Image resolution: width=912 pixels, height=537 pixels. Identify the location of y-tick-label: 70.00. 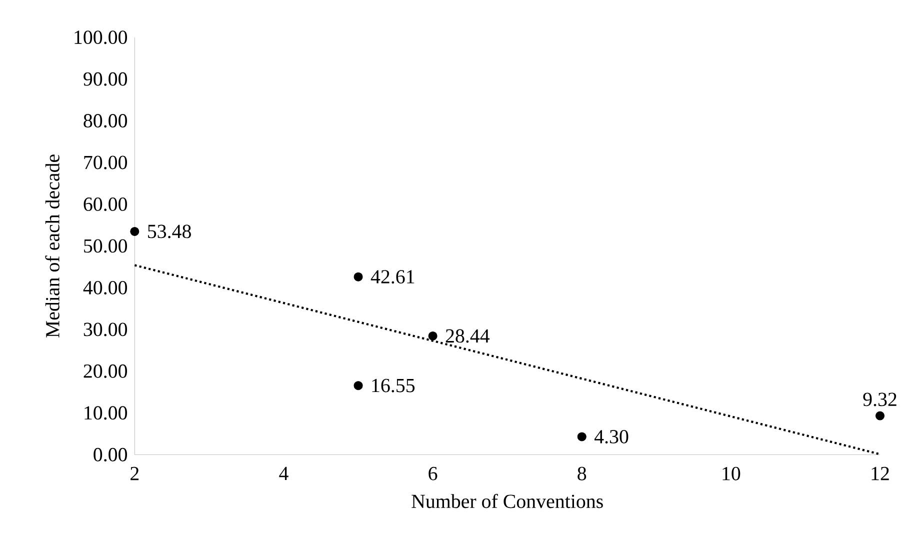
(106, 163).